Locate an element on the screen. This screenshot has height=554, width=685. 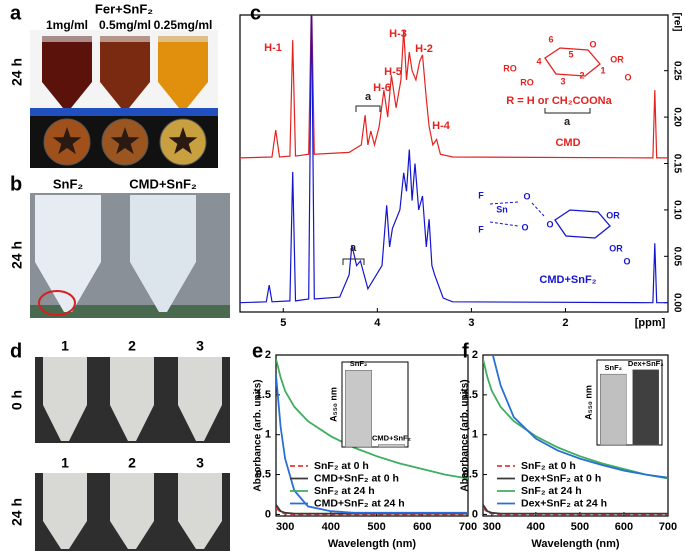
panel-label: b is located at coordinates (16, 184).